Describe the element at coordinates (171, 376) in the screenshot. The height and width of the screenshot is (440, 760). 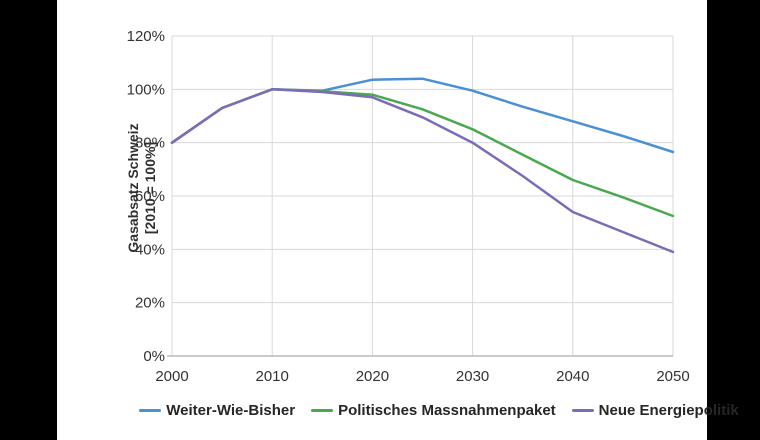
I see `x-tick-label: 2000` at that location.